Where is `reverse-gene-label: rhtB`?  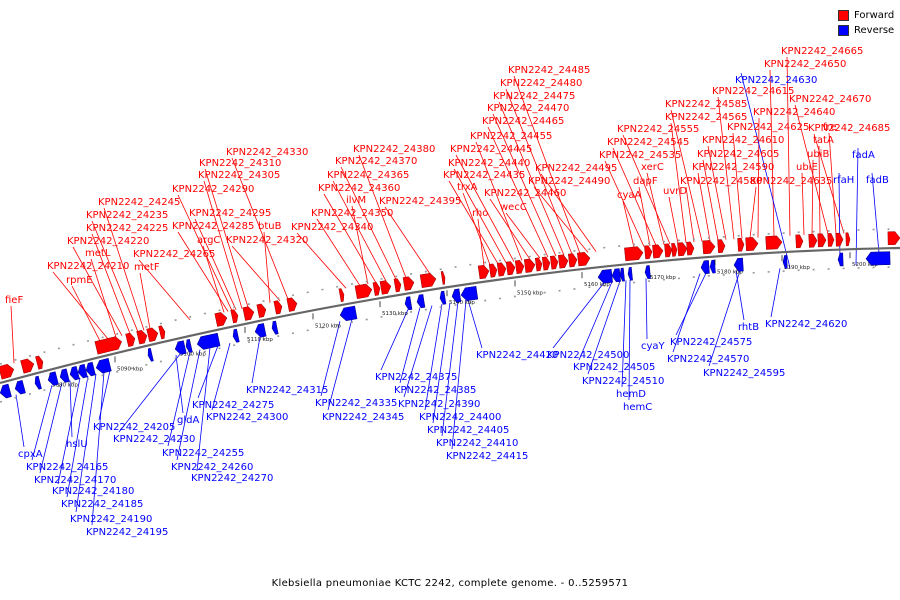
reverse-gene-label: rhtB is located at coordinates (748, 327).